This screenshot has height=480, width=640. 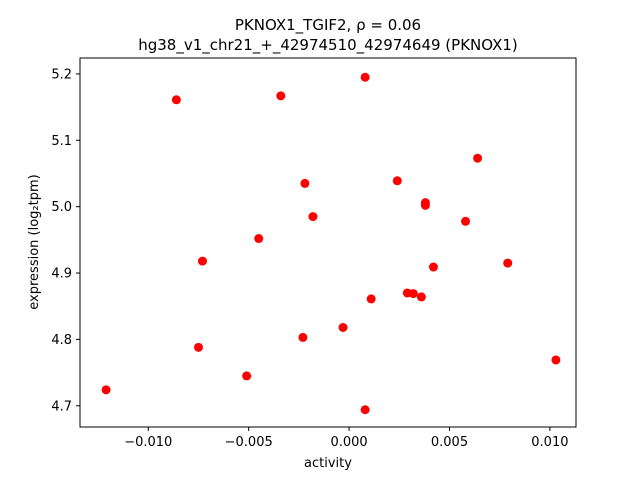 I want to click on y-tick-label: 5.0, so click(x=61, y=207).